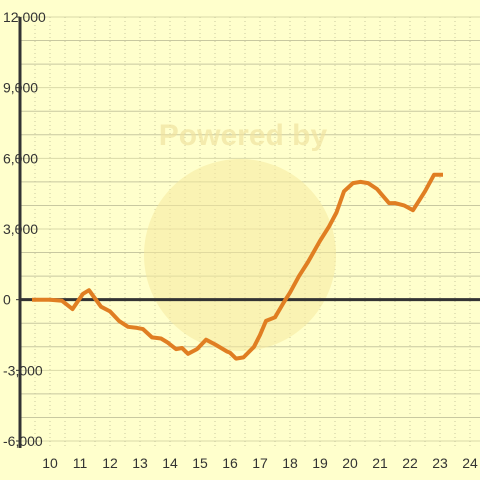 This screenshot has width=480, height=480. Describe the element at coordinates (20, 88) in the screenshot. I see `y-tick-label: 9,000` at that location.